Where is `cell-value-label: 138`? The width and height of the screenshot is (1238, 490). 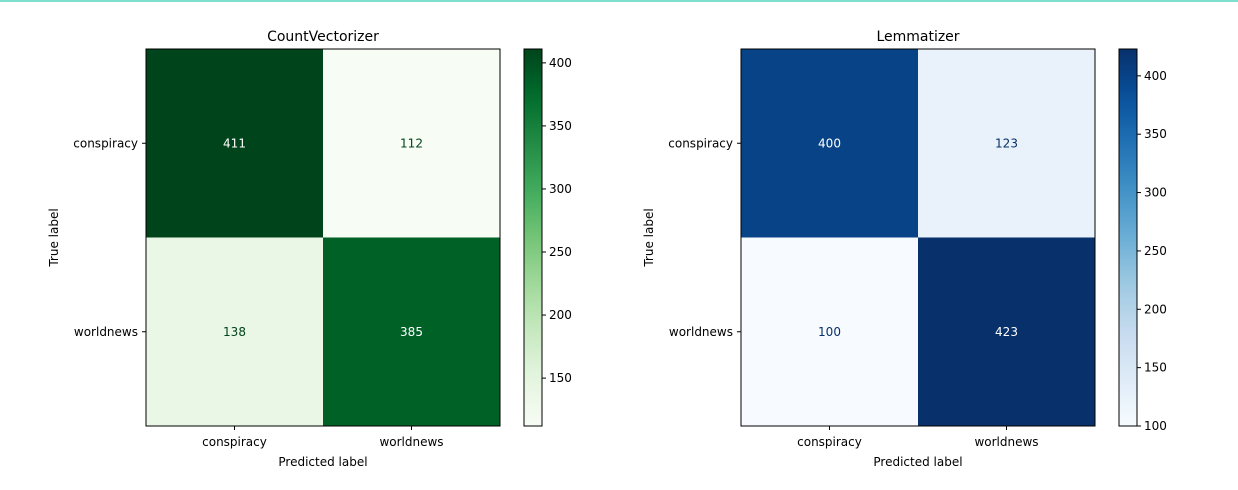
cell-value-label: 138 is located at coordinates (234, 332).